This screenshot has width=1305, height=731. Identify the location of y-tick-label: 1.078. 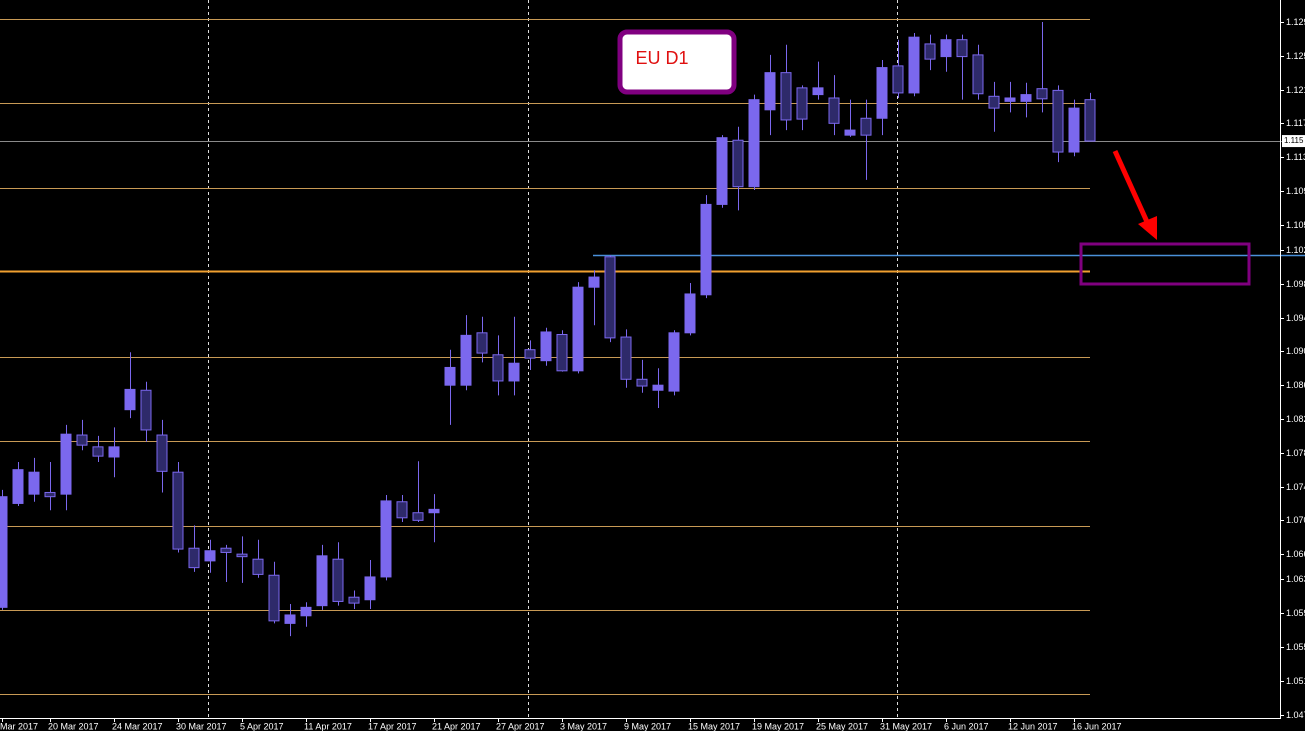
(1295, 453).